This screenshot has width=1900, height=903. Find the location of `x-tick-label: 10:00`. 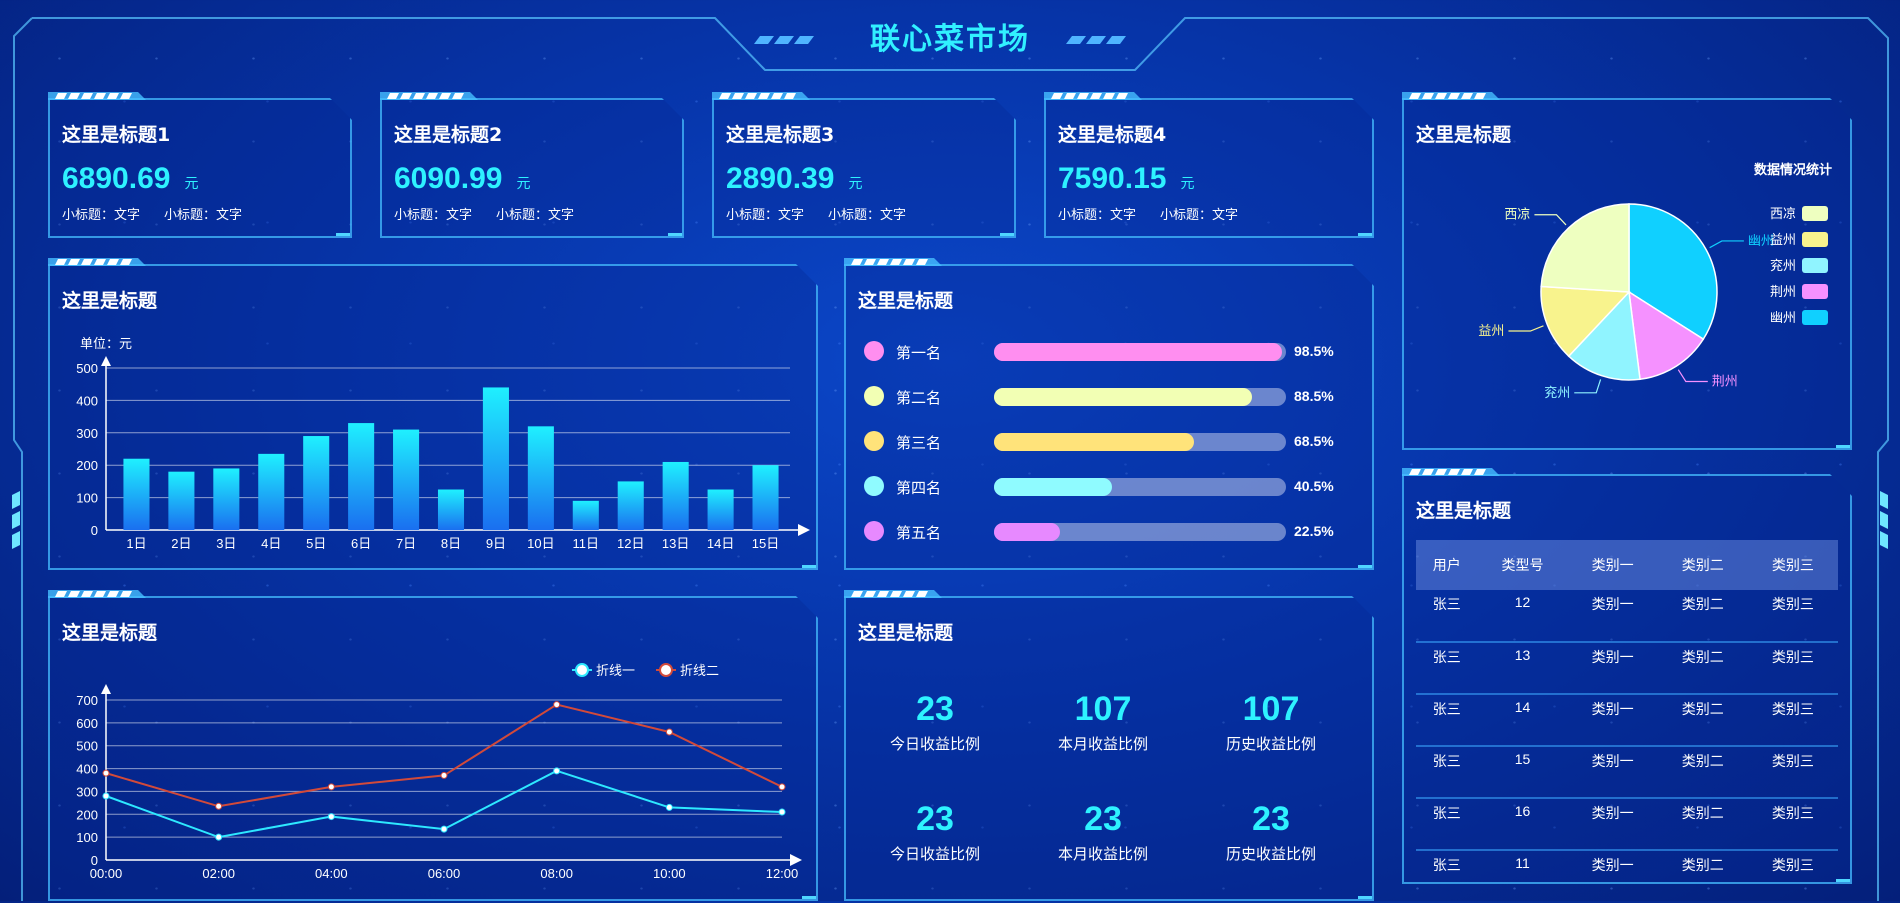

x-tick-label: 10:00 is located at coordinates (669, 873).